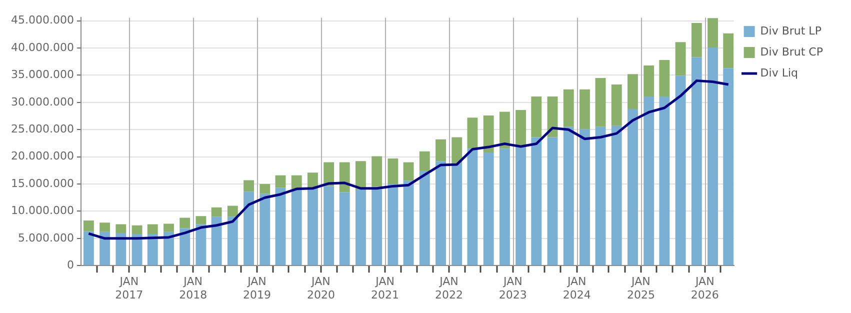 The width and height of the screenshot is (851, 313). What do you see at coordinates (512, 288) in the screenshot?
I see `x-tick-label: JAN 2023` at bounding box center [512, 288].